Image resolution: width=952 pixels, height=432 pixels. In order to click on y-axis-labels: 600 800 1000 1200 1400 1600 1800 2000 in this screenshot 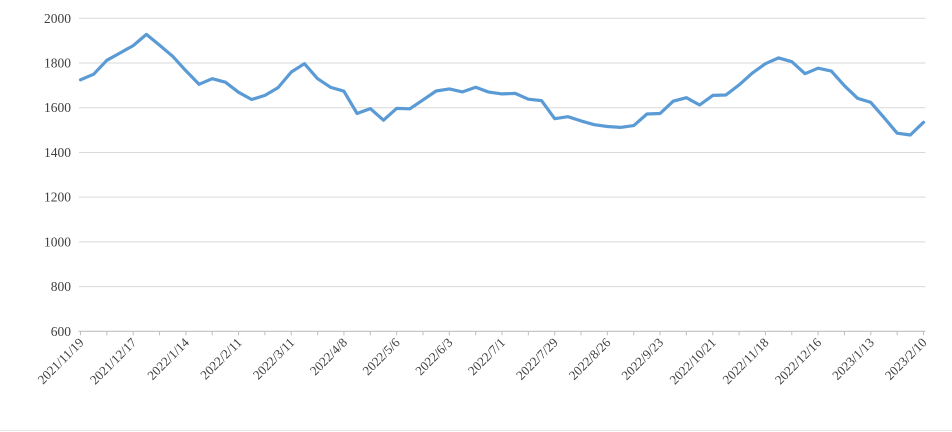, I will do `click(57, 175)`.